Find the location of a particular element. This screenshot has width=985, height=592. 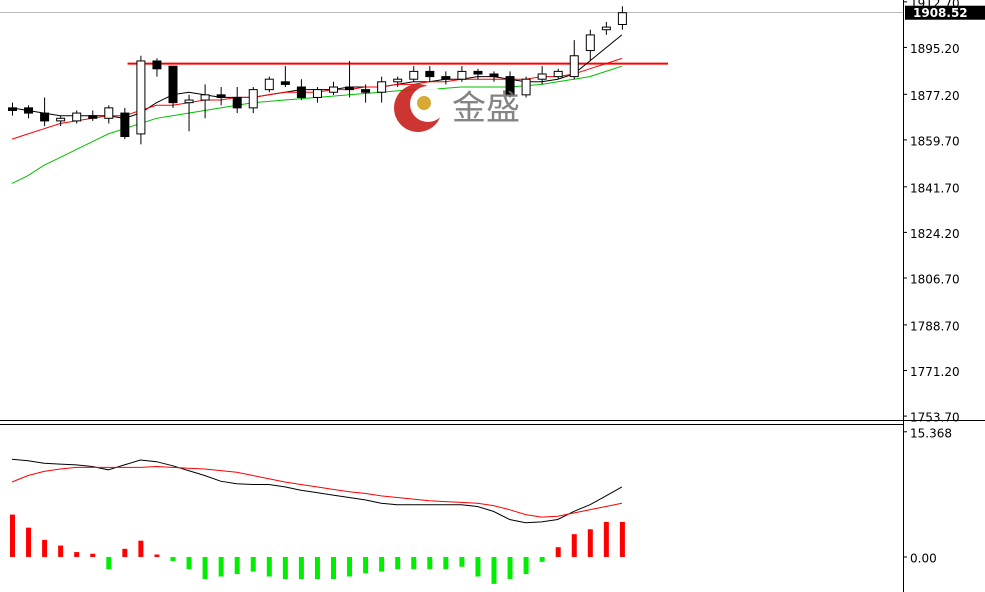

y-tick-label: 1824.20 is located at coordinates (935, 234).